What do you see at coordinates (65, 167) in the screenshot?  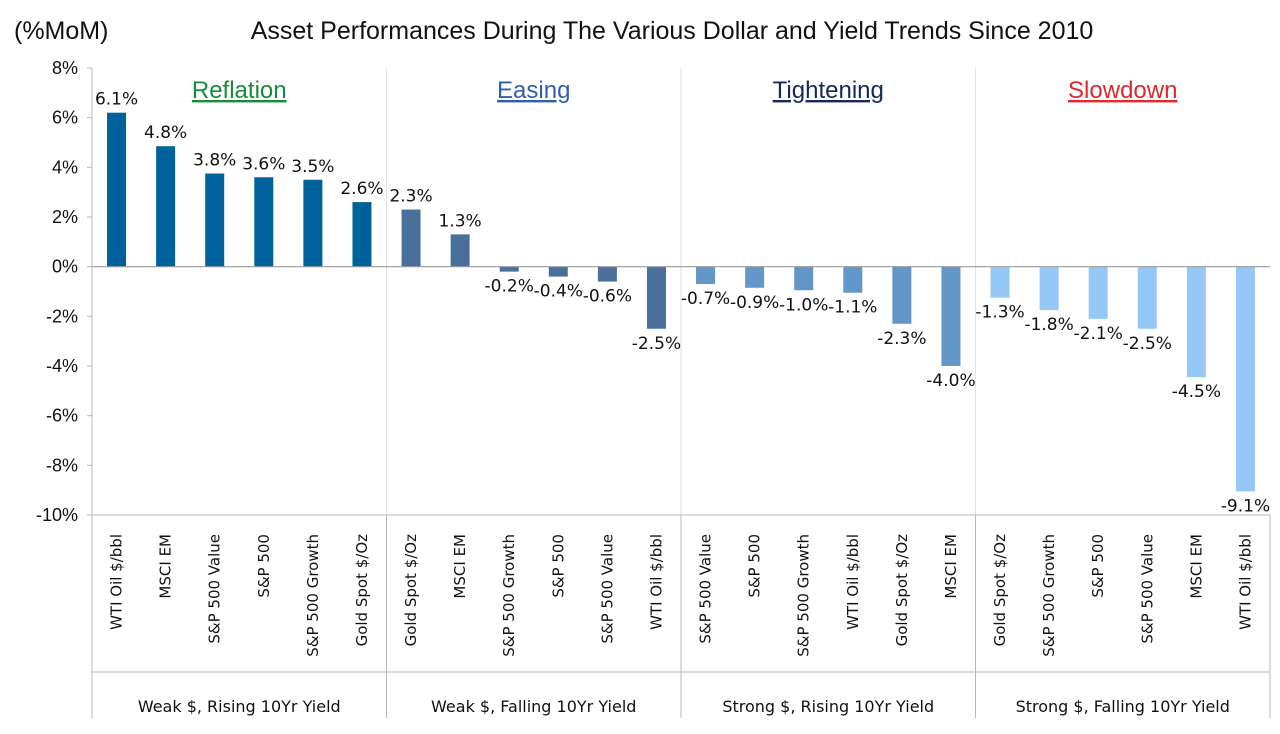 I see `y-tick-label: 4%` at bounding box center [65, 167].